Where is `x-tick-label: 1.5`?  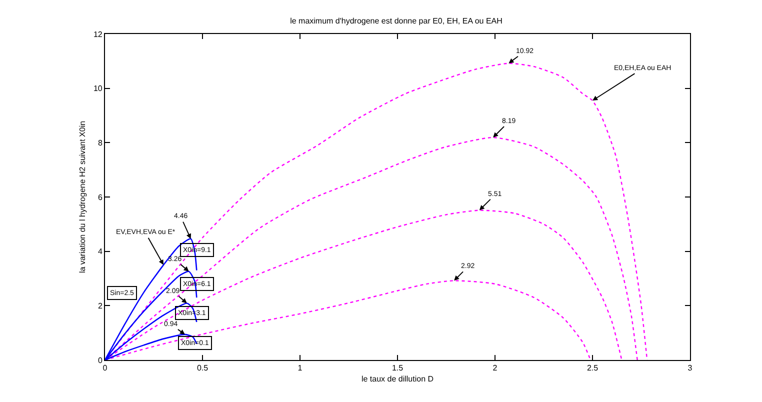 x-tick-label: 1.5 is located at coordinates (398, 368).